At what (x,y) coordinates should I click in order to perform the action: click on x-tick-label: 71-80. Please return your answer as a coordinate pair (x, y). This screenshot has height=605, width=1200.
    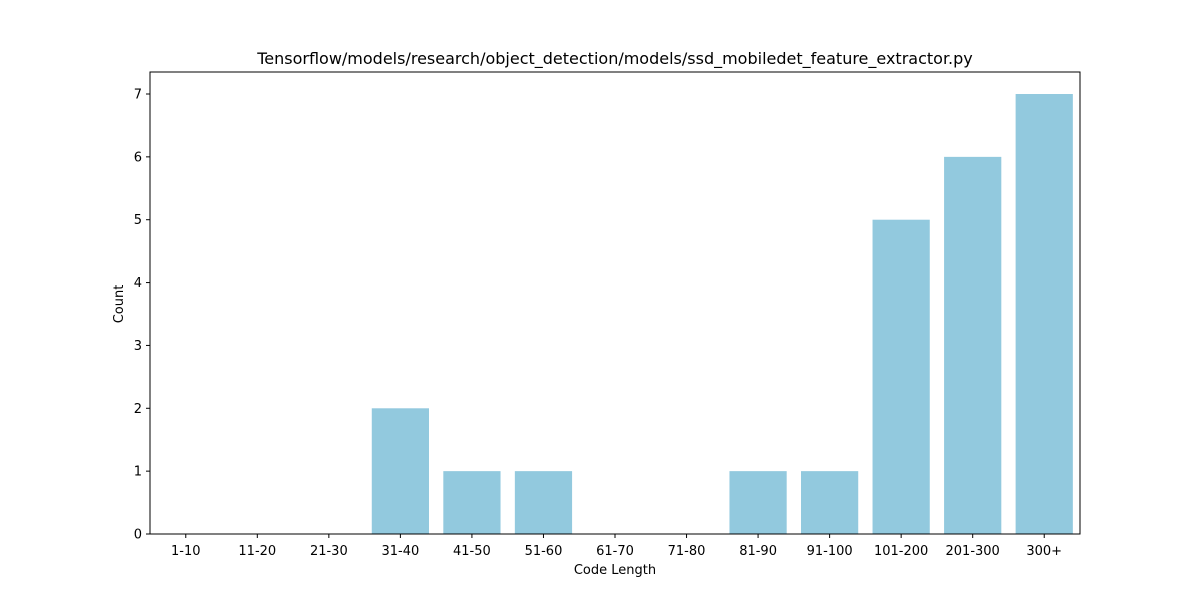
    Looking at the image, I should click on (687, 551).